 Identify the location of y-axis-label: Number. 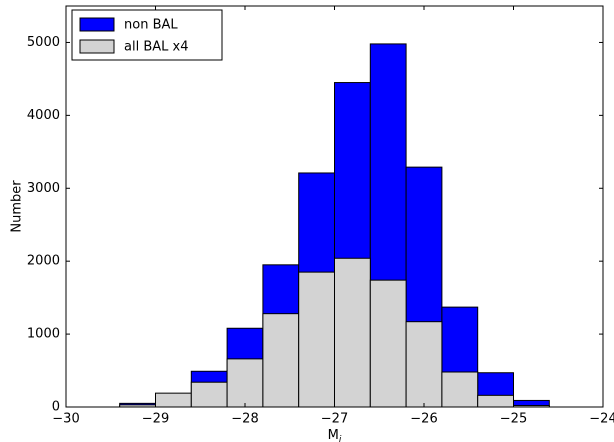
(17, 206).